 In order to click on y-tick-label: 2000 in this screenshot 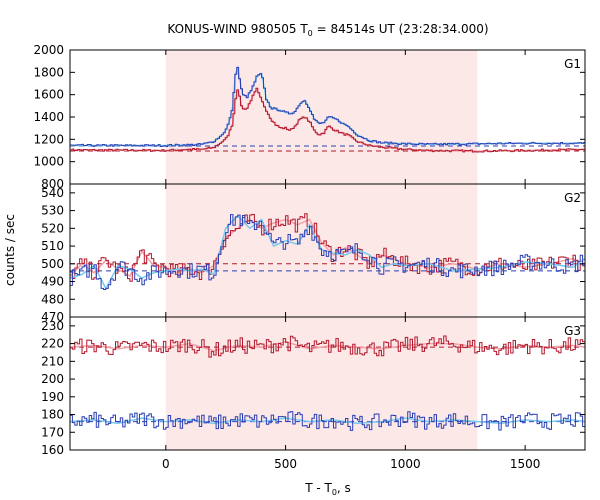, I will do `click(48, 50)`.